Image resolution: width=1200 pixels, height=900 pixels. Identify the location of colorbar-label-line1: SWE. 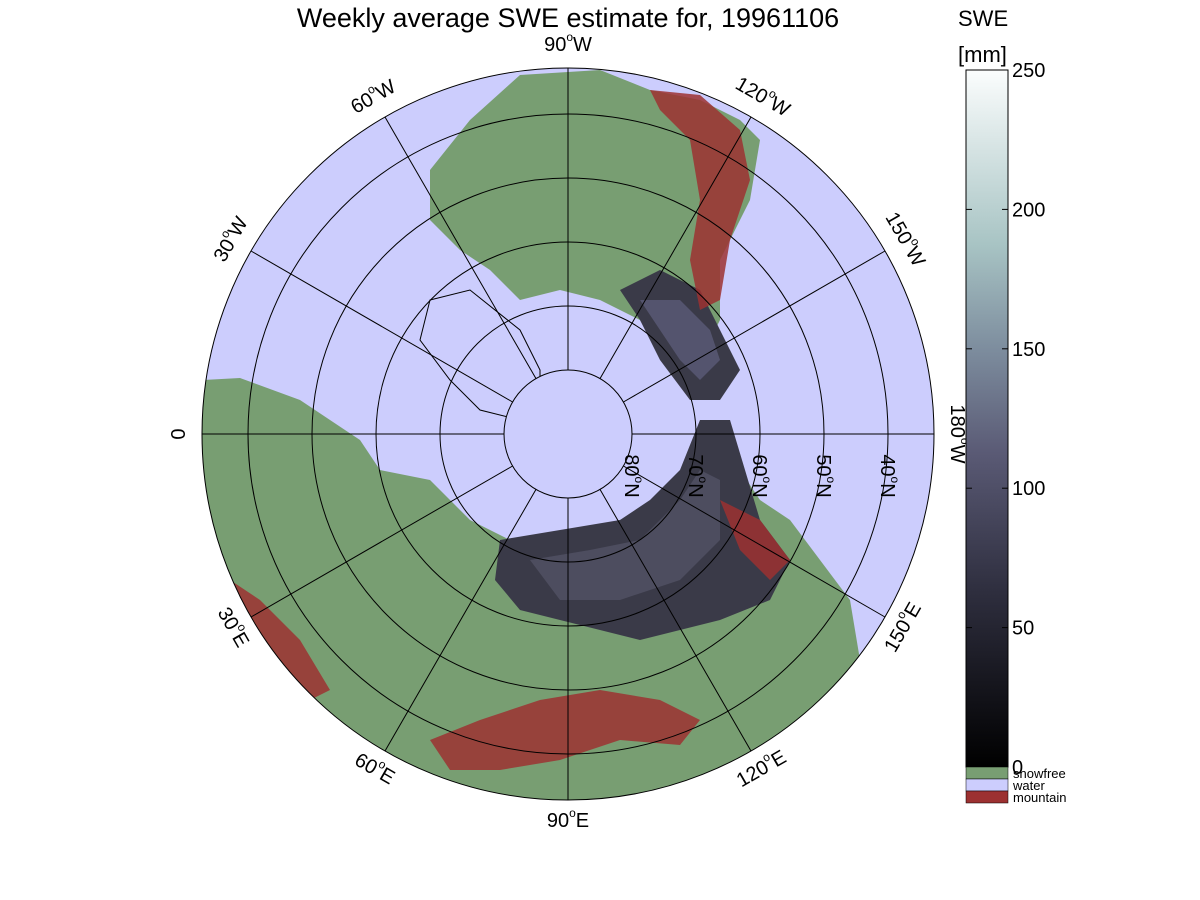
(983, 18).